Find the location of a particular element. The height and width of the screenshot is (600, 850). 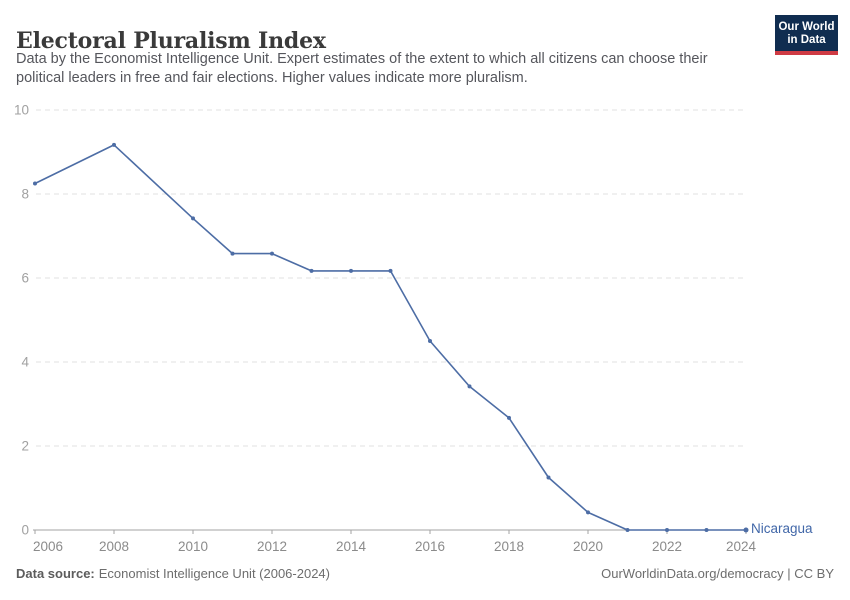

x-tick-label: 2024 is located at coordinates (741, 546).